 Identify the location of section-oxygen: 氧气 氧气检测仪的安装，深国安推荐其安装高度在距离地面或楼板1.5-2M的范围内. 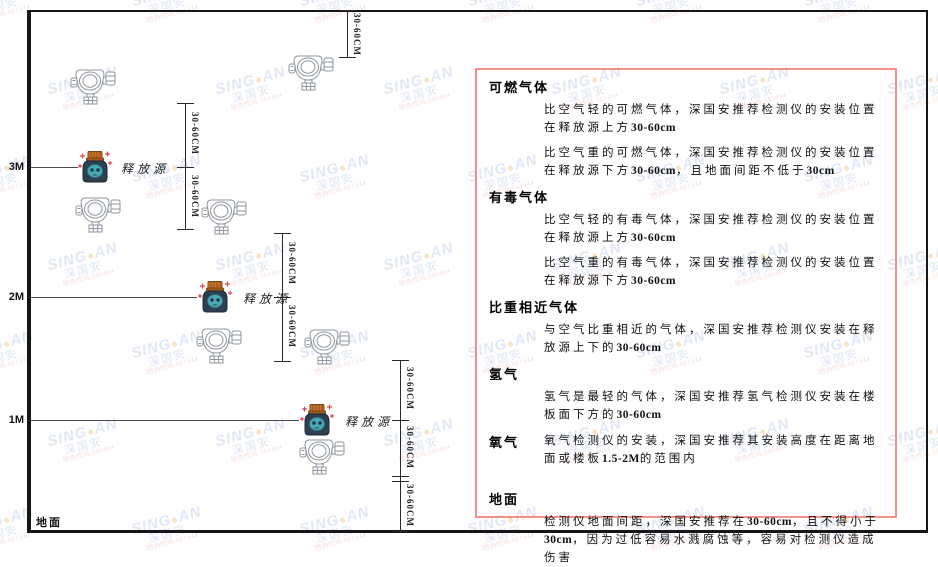
(684, 453).